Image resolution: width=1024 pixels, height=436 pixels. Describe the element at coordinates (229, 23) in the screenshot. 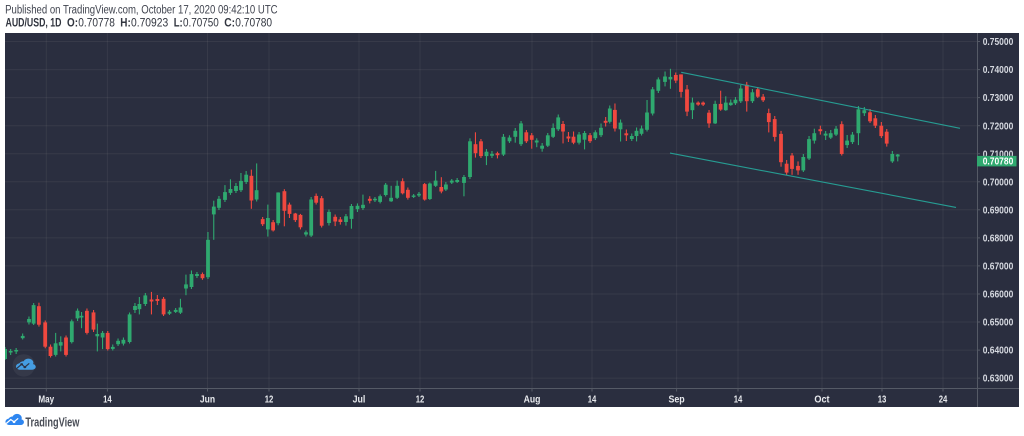

I see `svg-text: C:` at that location.